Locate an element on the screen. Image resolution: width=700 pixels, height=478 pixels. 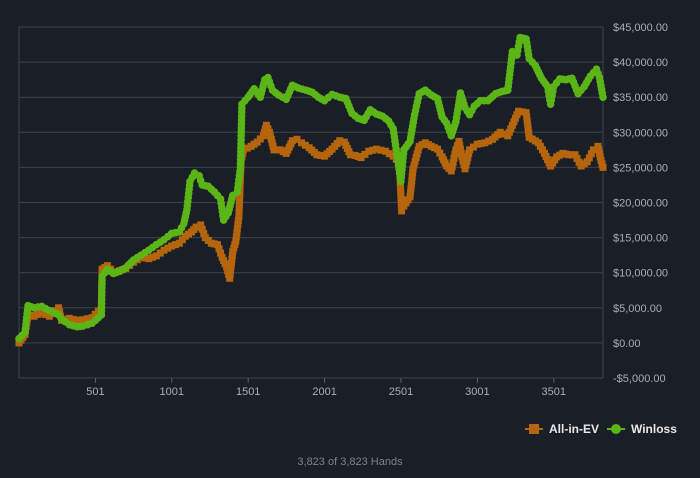
x-tick-label: 2001 is located at coordinates (324, 392).